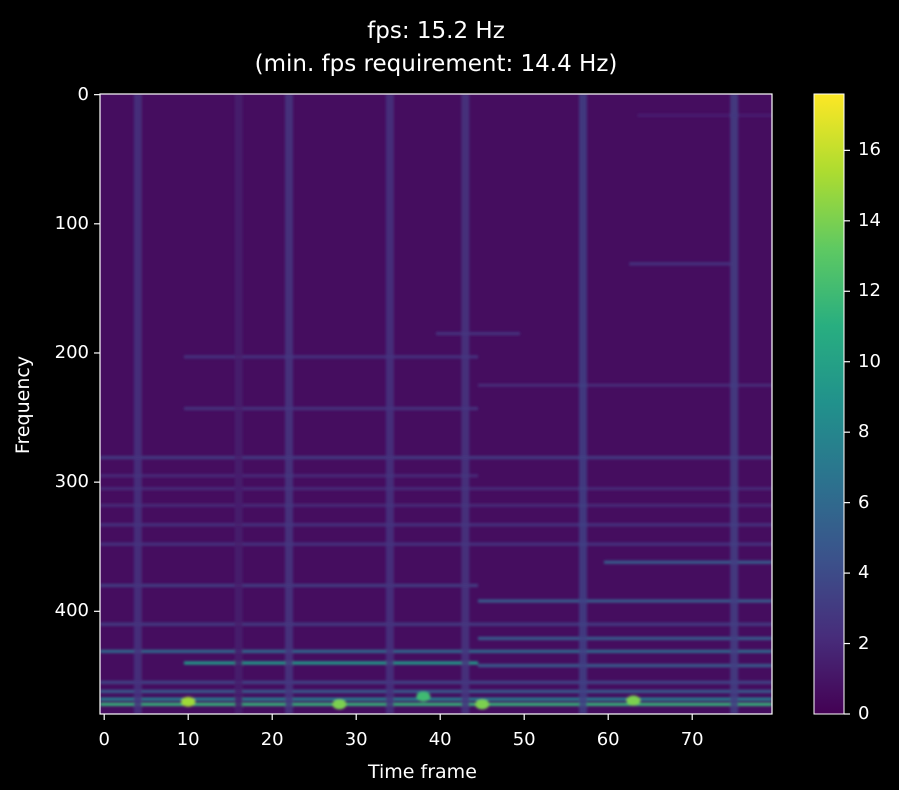  Describe the element at coordinates (272, 739) in the screenshot. I see `x-tick-label: 20` at that location.